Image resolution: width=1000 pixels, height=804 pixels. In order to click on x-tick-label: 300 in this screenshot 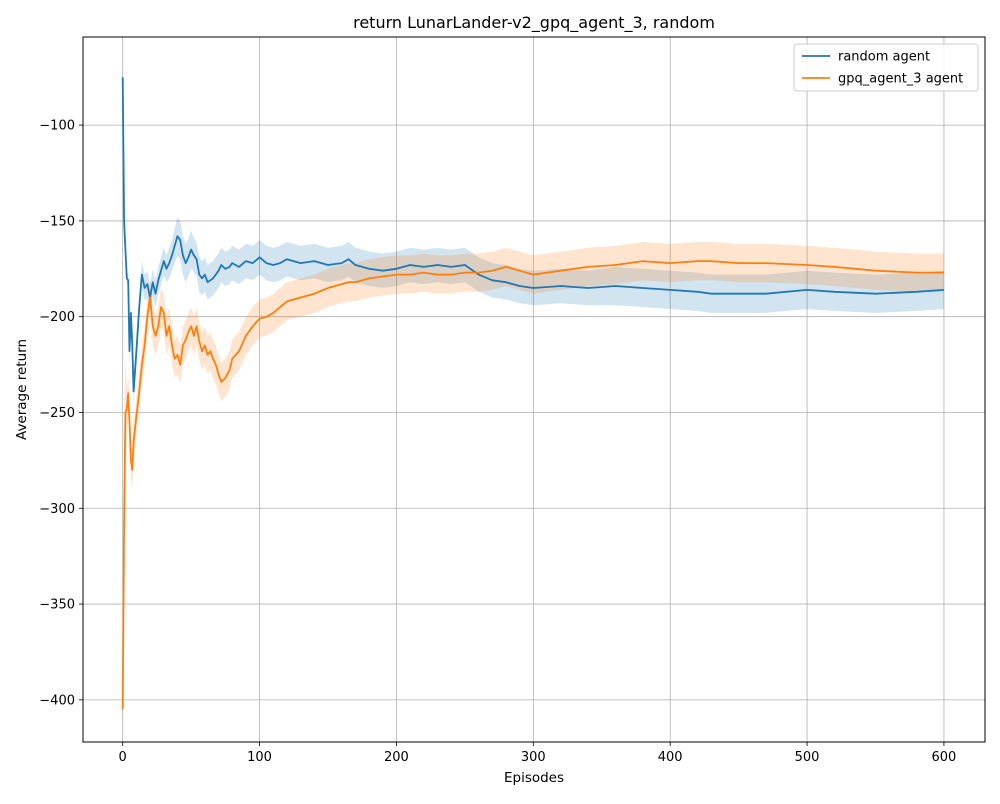, I will do `click(533, 757)`.